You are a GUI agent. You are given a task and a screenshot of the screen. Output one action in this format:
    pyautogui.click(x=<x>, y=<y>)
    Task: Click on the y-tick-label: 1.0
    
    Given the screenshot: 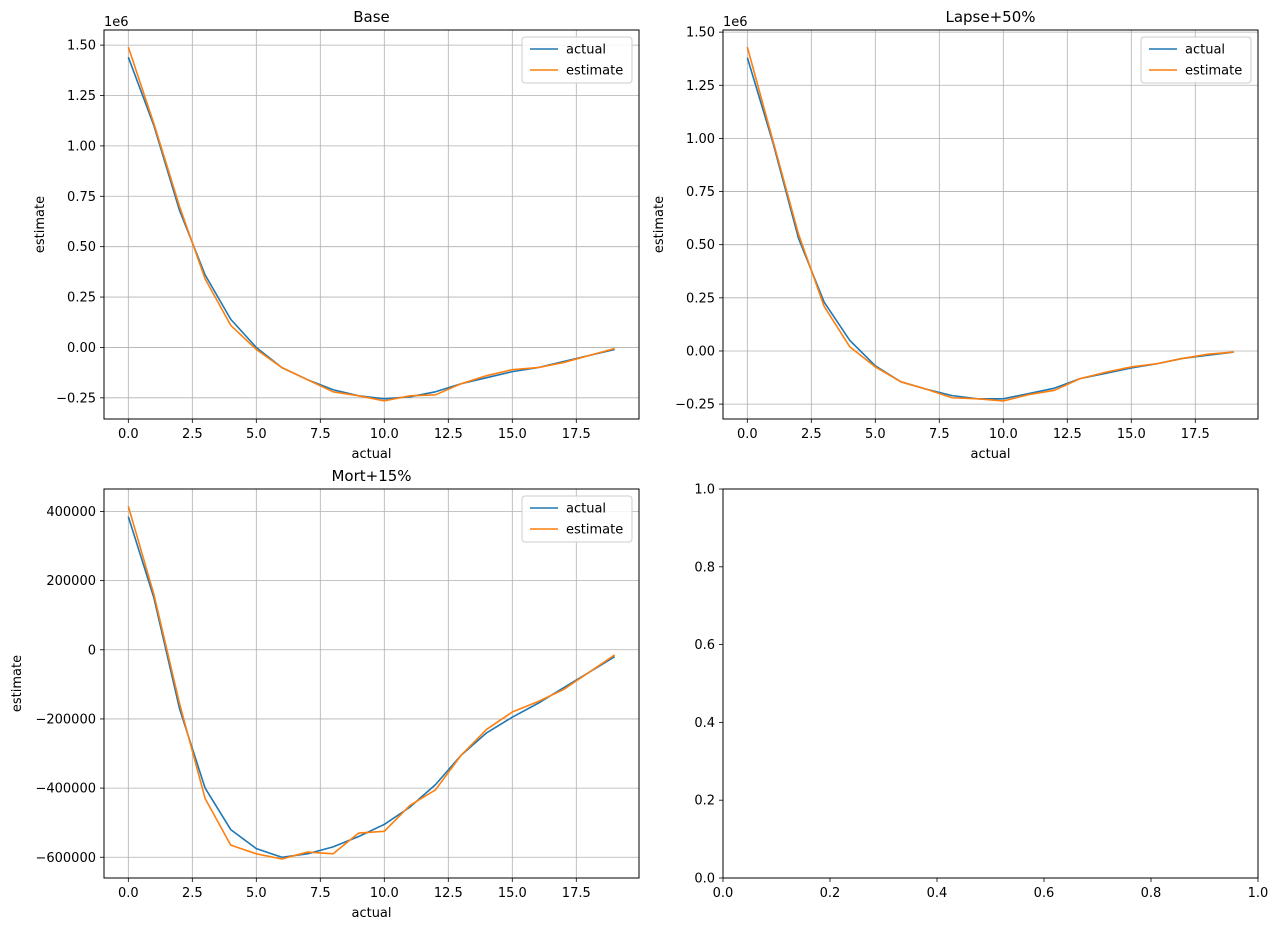 What is the action you would take?
    pyautogui.click(x=704, y=490)
    